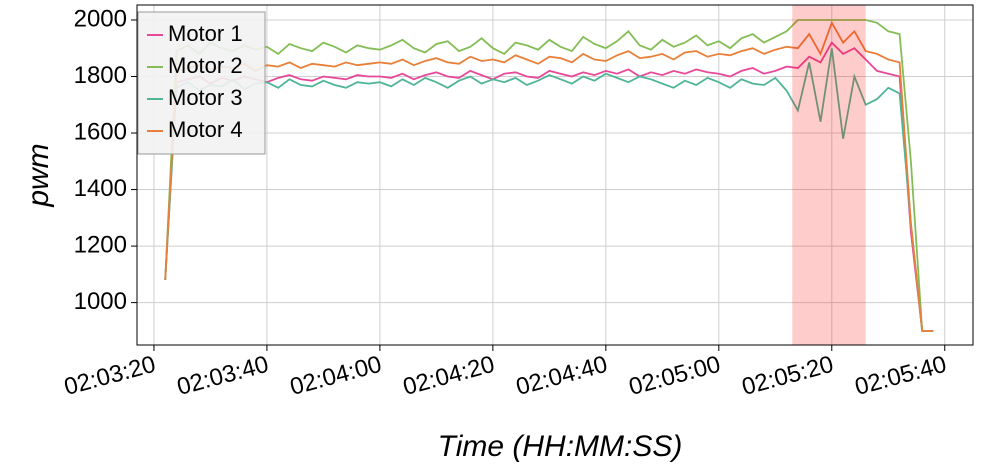 Image resolution: width=996 pixels, height=474 pixels. What do you see at coordinates (100, 18) in the screenshot?
I see `y-tick-label: 2000` at bounding box center [100, 18].